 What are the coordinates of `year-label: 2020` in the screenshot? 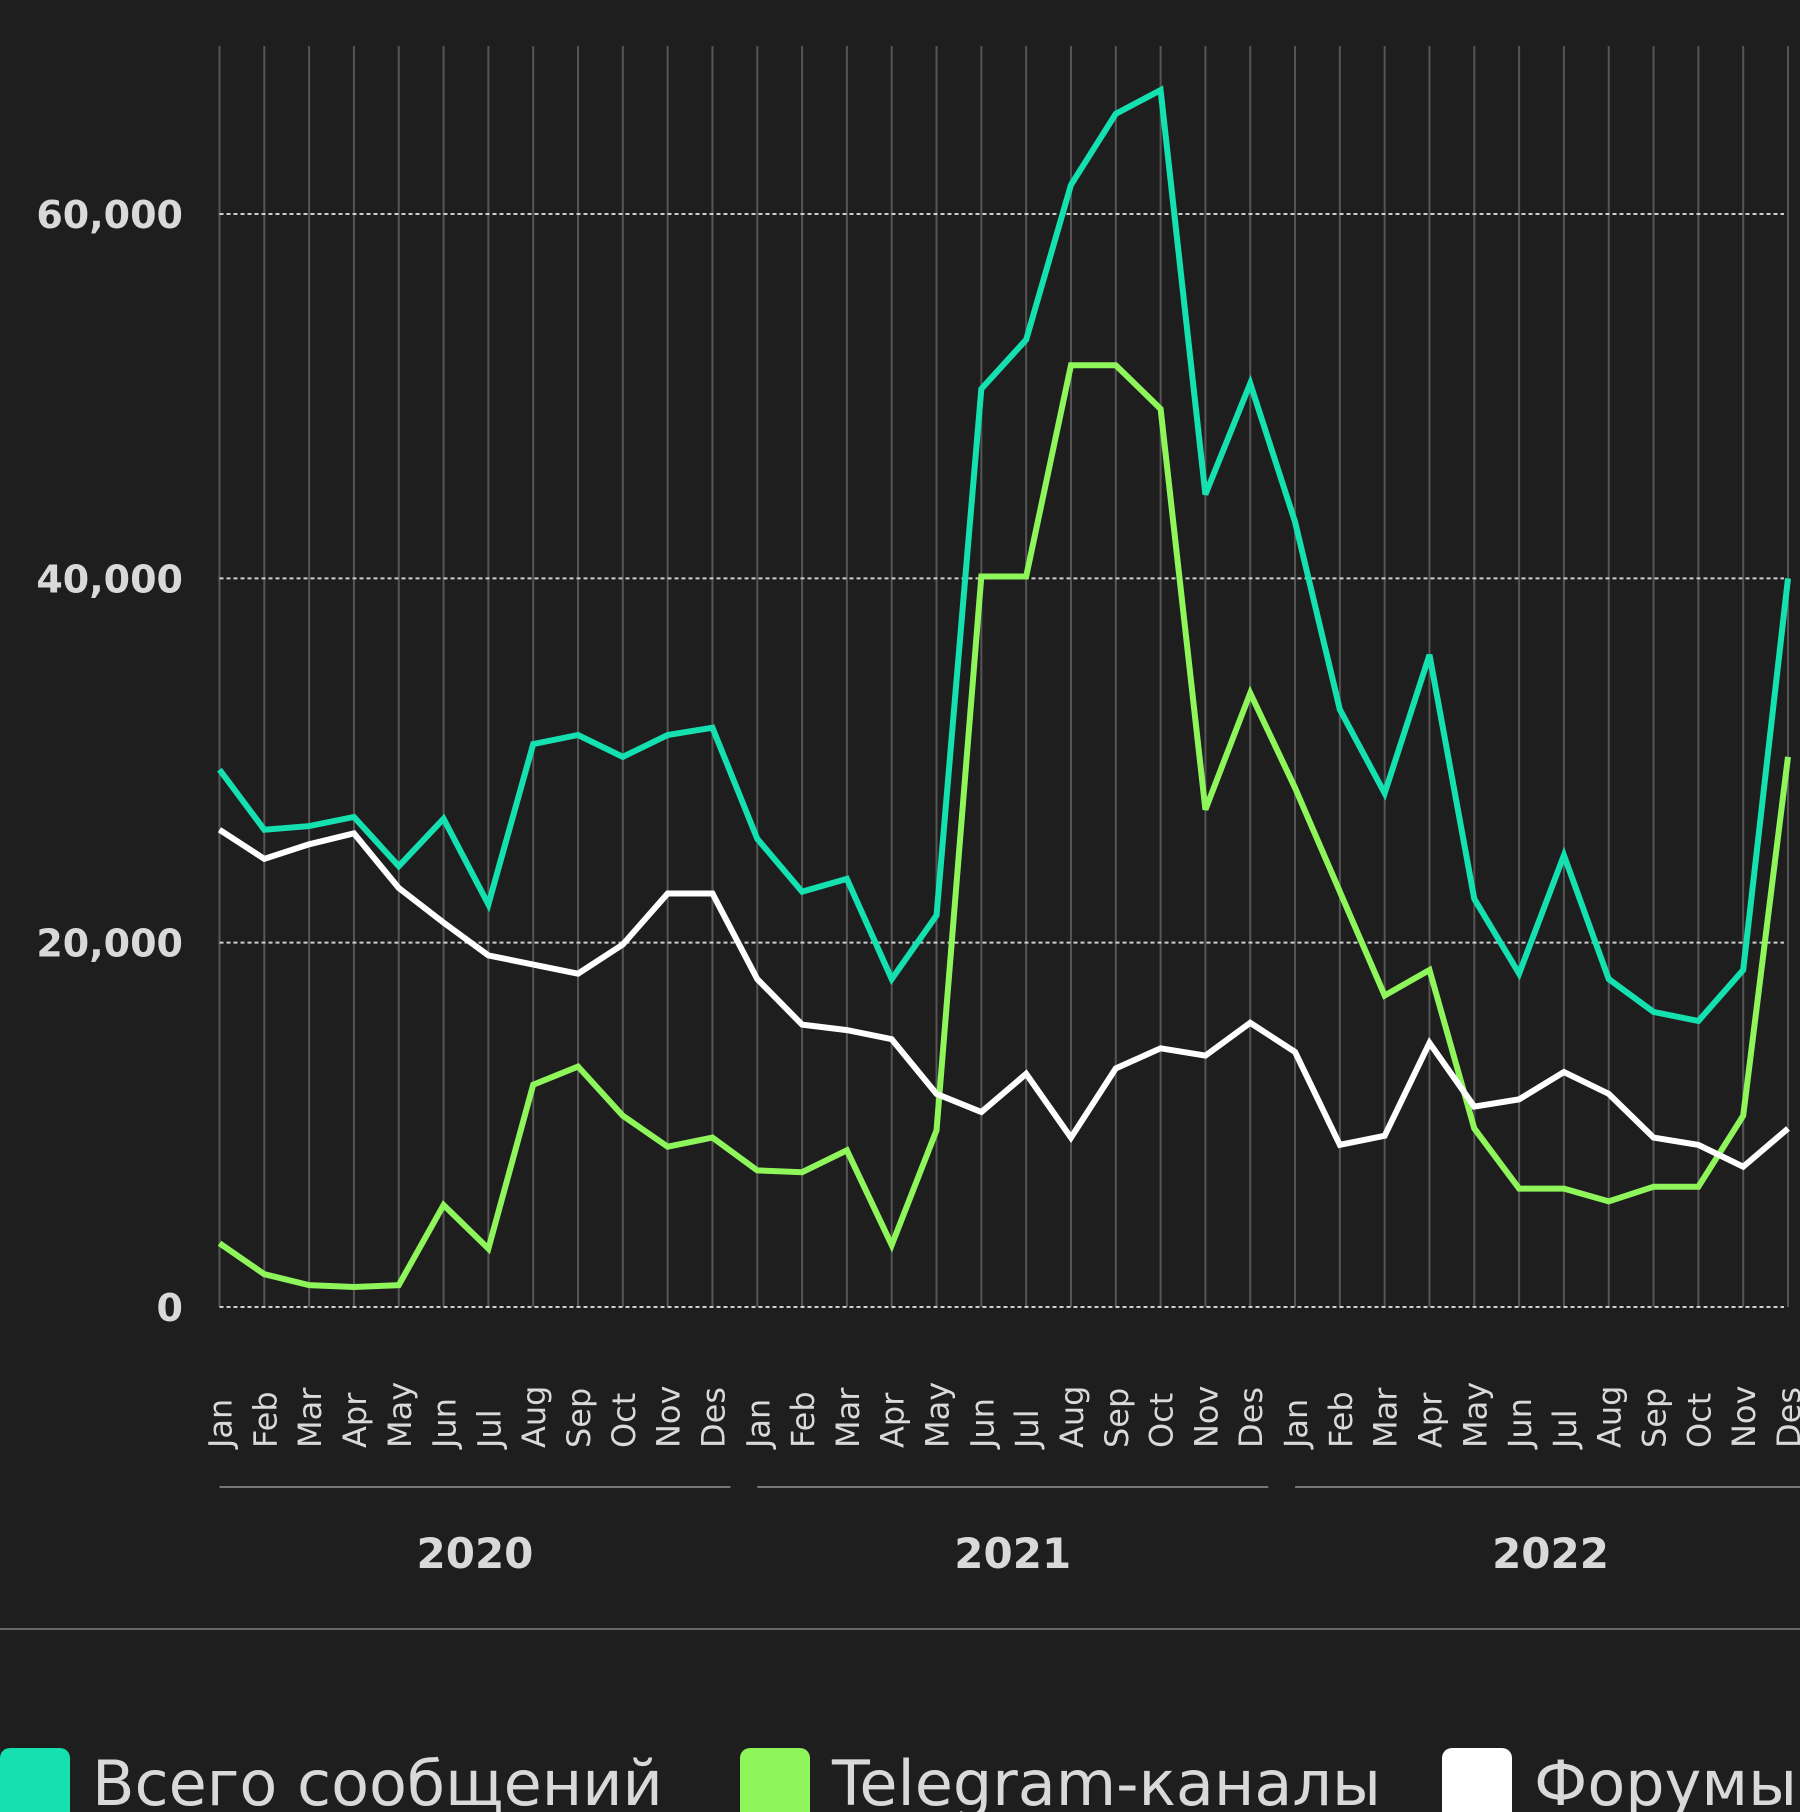 It's located at (475, 1553).